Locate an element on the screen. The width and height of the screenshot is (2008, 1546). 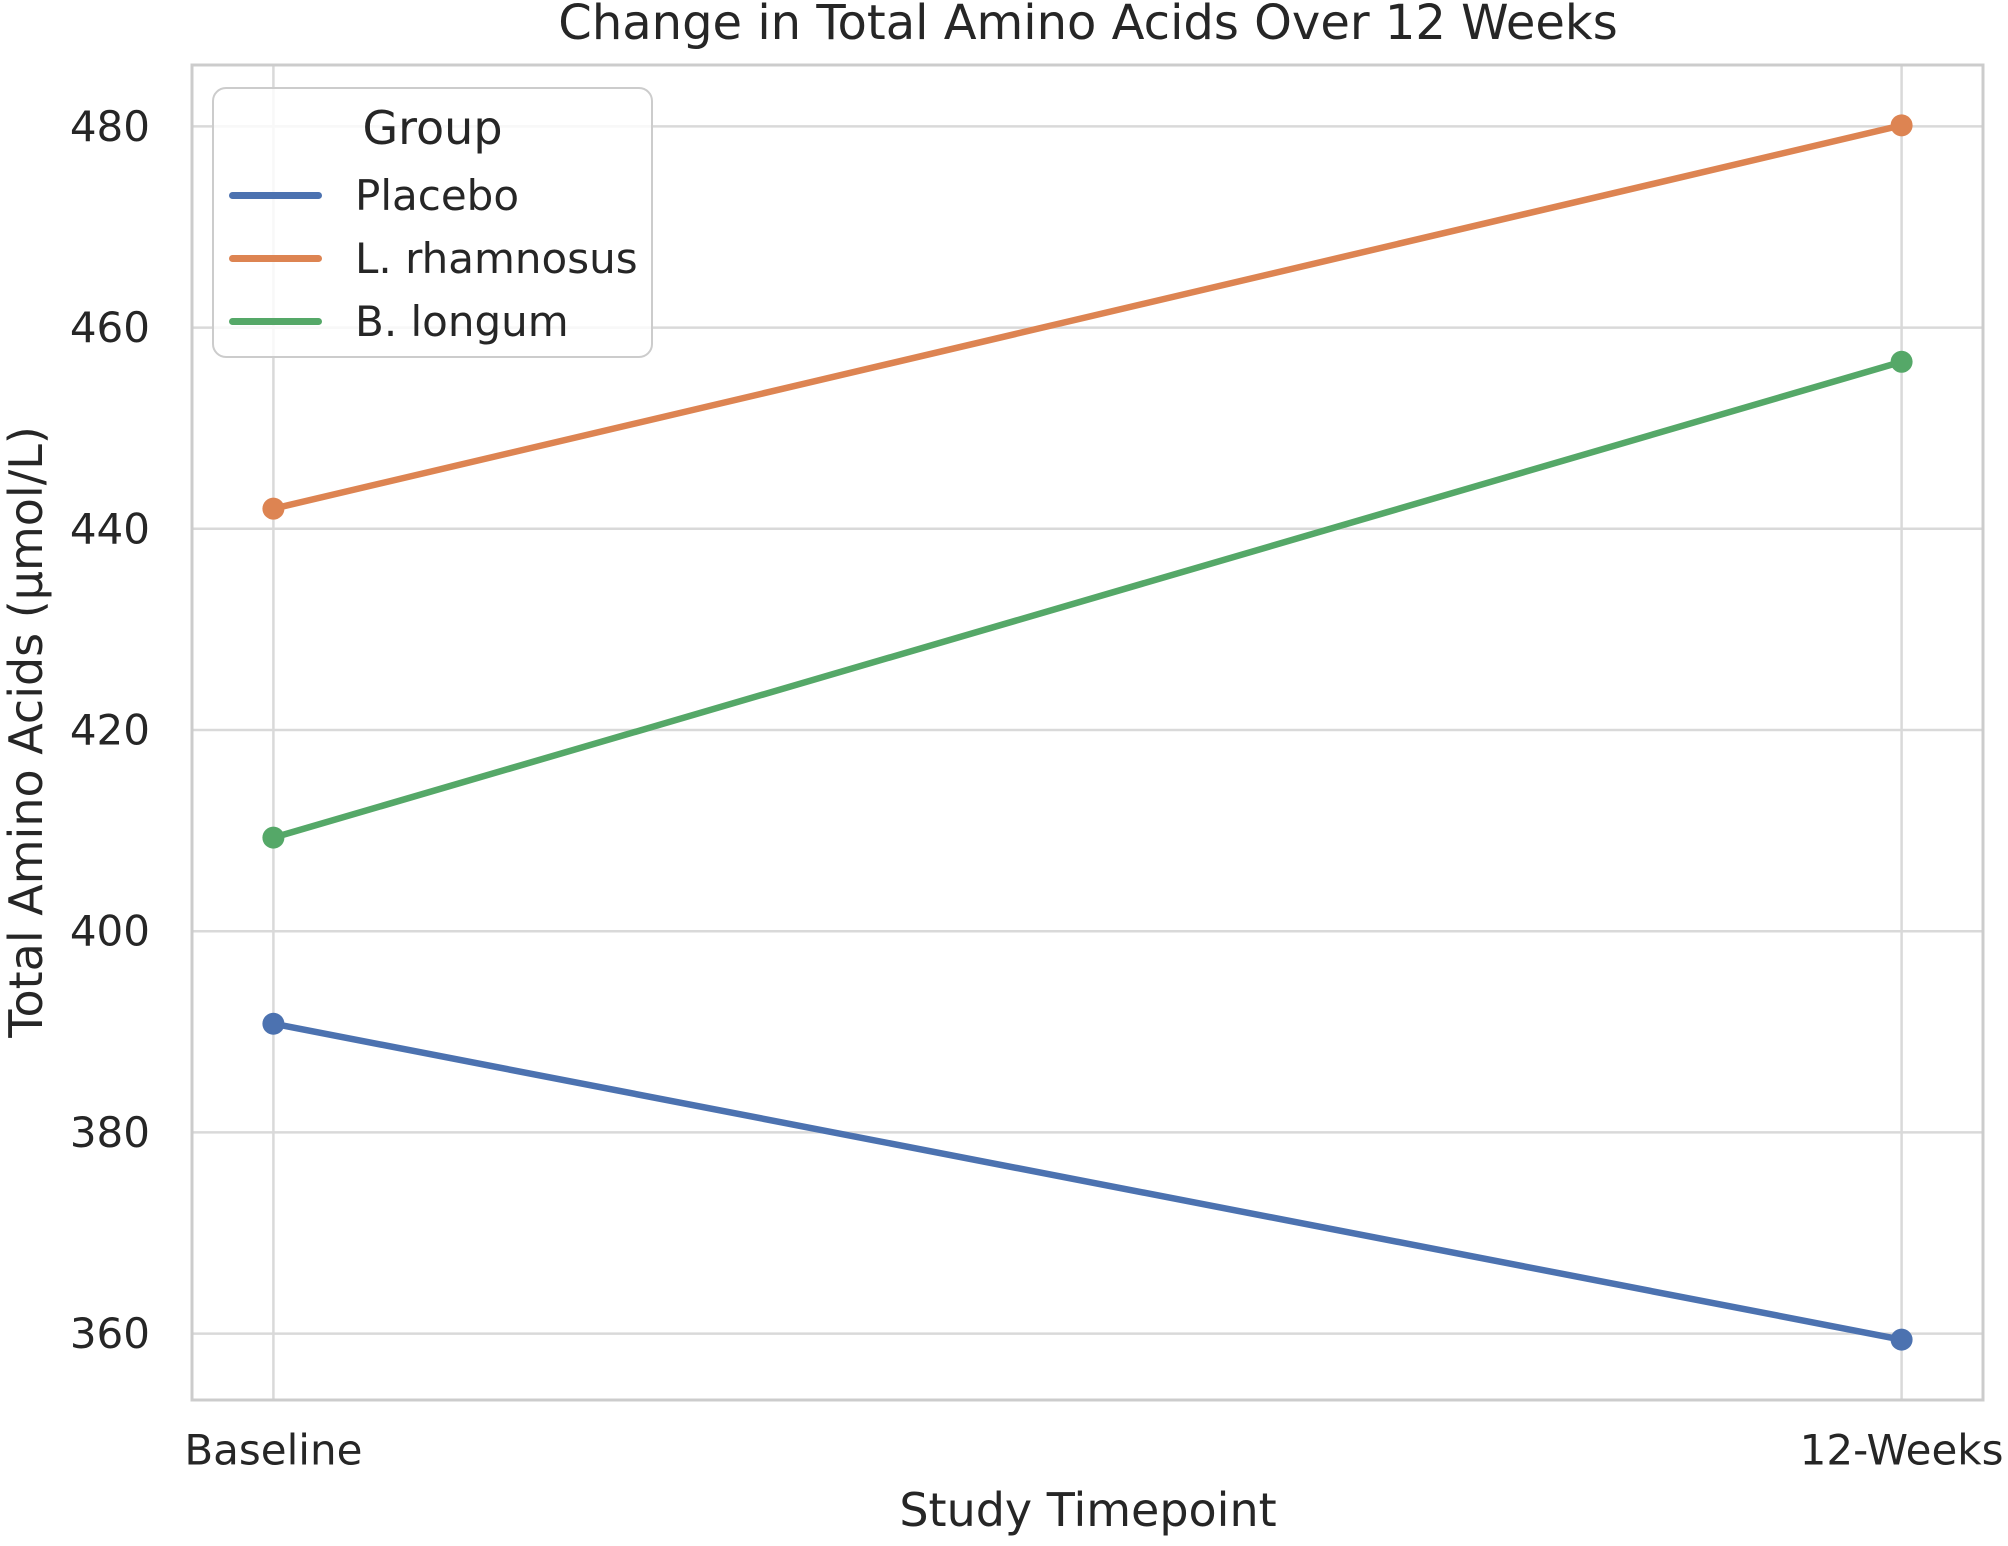
legend-item-label: B. longum is located at coordinates (462, 321).